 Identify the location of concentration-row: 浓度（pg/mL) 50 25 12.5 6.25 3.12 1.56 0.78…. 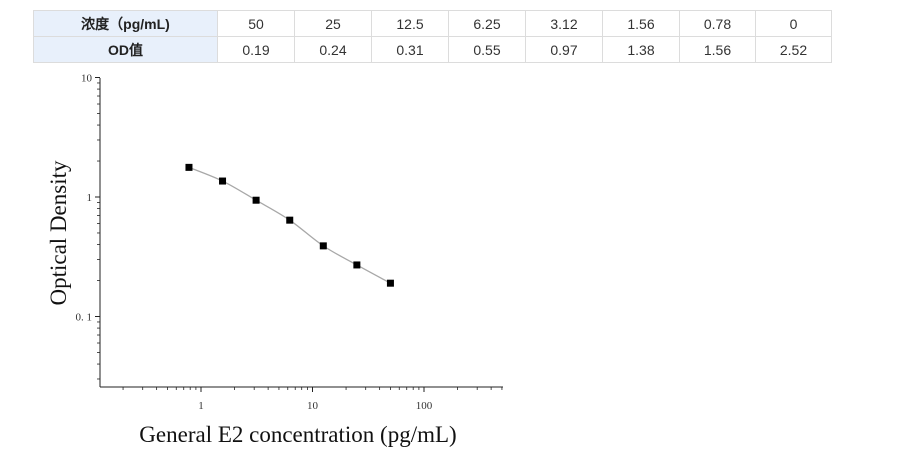
(432, 23).